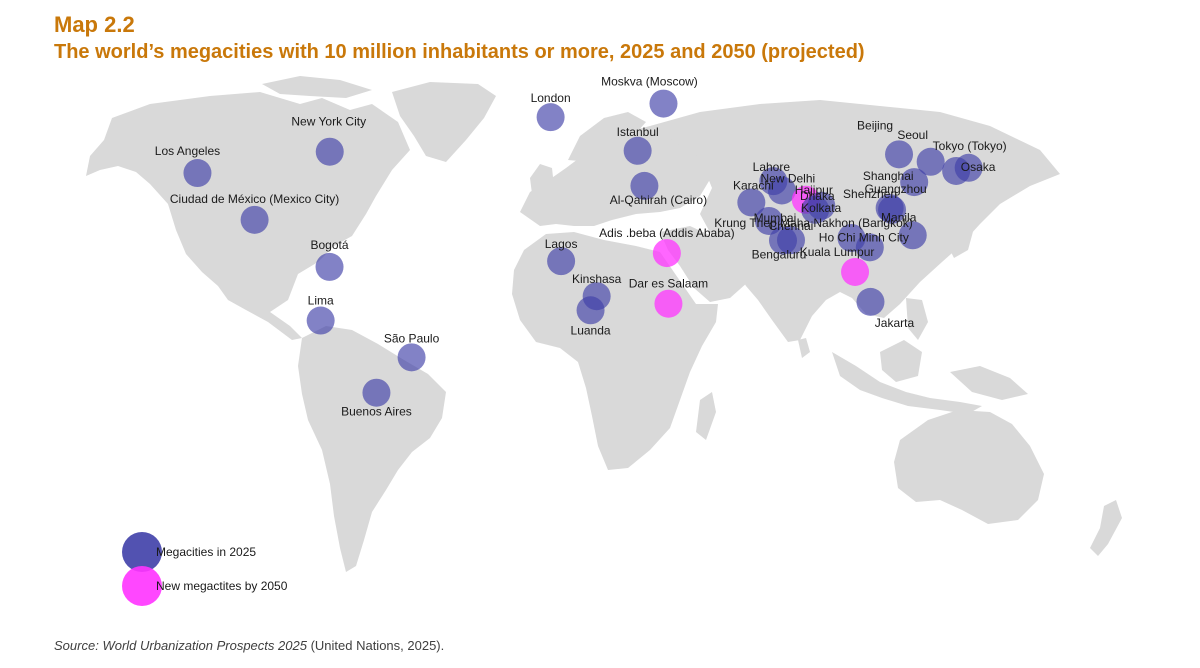  What do you see at coordinates (772, 167) in the screenshot?
I see `city-label-lahore: Lahore` at bounding box center [772, 167].